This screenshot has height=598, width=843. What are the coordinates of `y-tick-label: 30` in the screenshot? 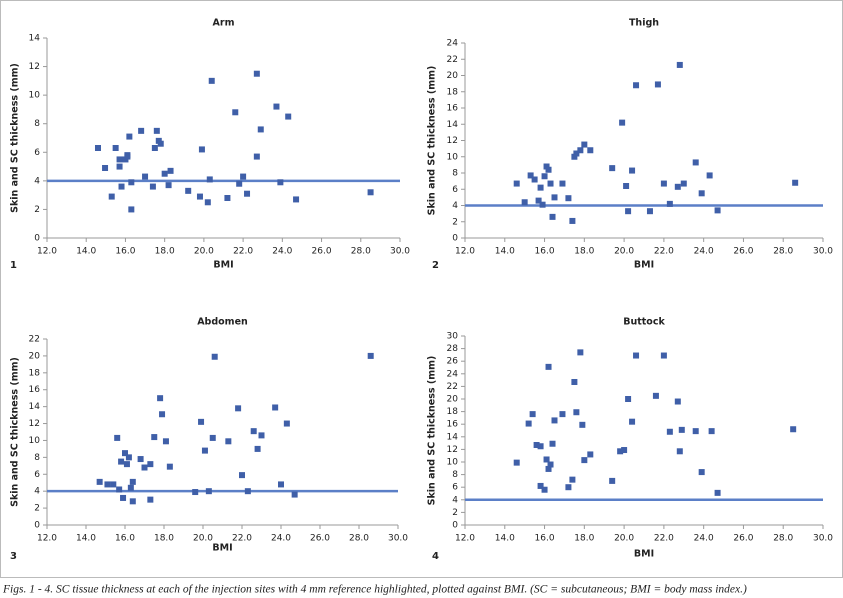 It's located at (453, 337).